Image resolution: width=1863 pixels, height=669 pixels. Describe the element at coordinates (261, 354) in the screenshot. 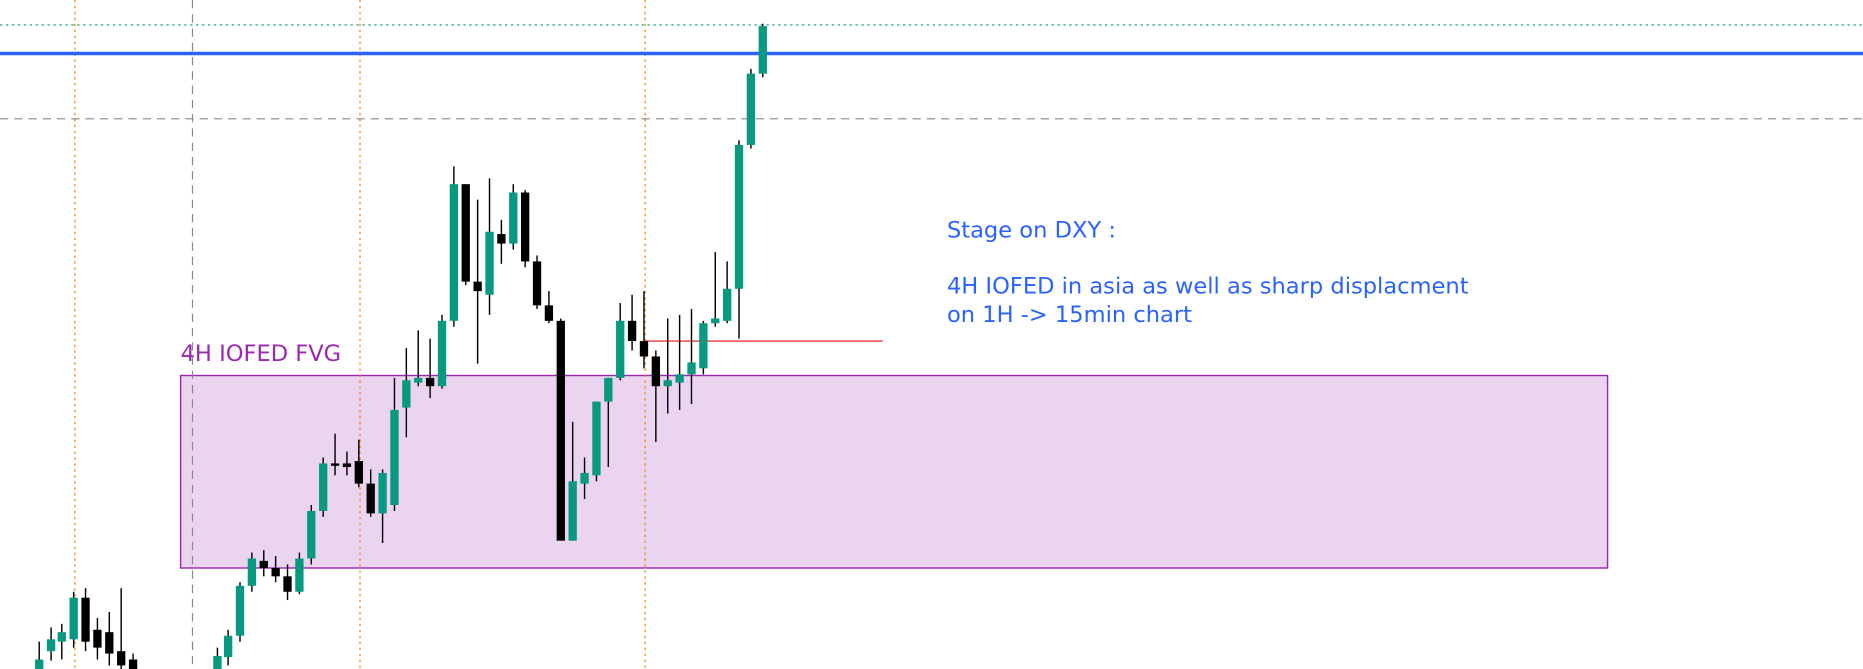

I see `zone-label: 4H IOFED FVG` at that location.